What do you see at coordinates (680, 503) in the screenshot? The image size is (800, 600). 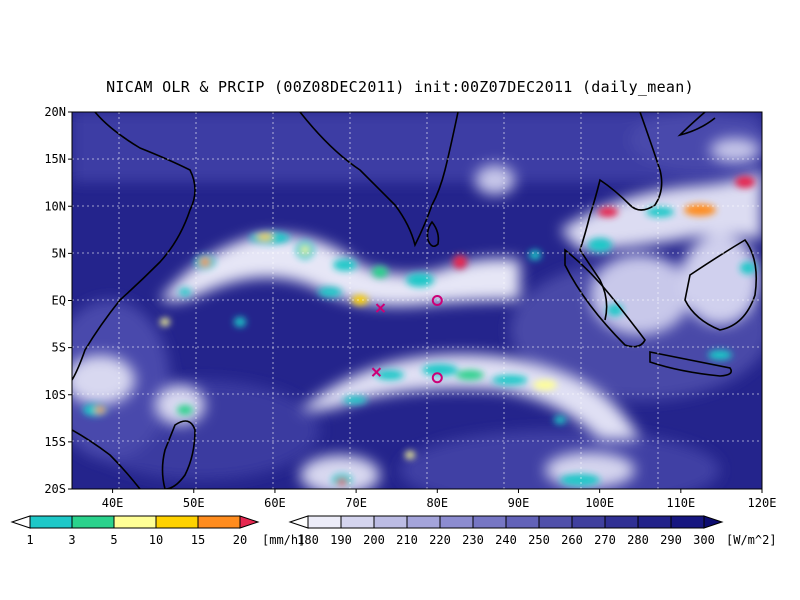 I see `lon-tick-label: 110E` at bounding box center [680, 503].